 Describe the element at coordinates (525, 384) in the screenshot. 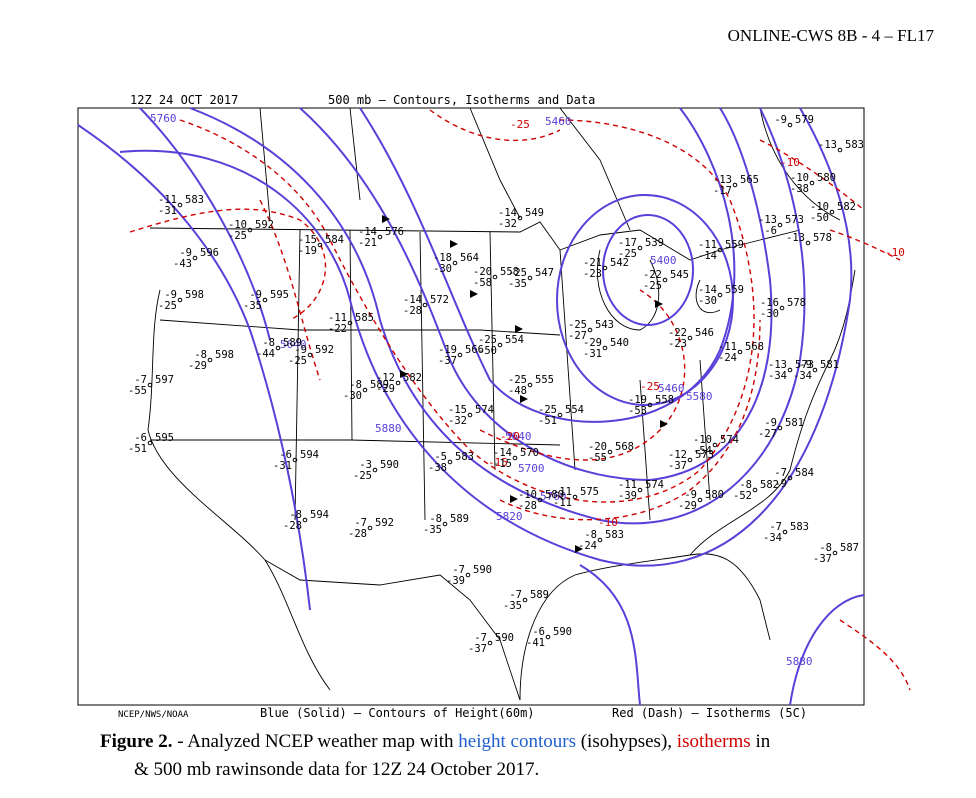

I see `wind-barbs` at that location.